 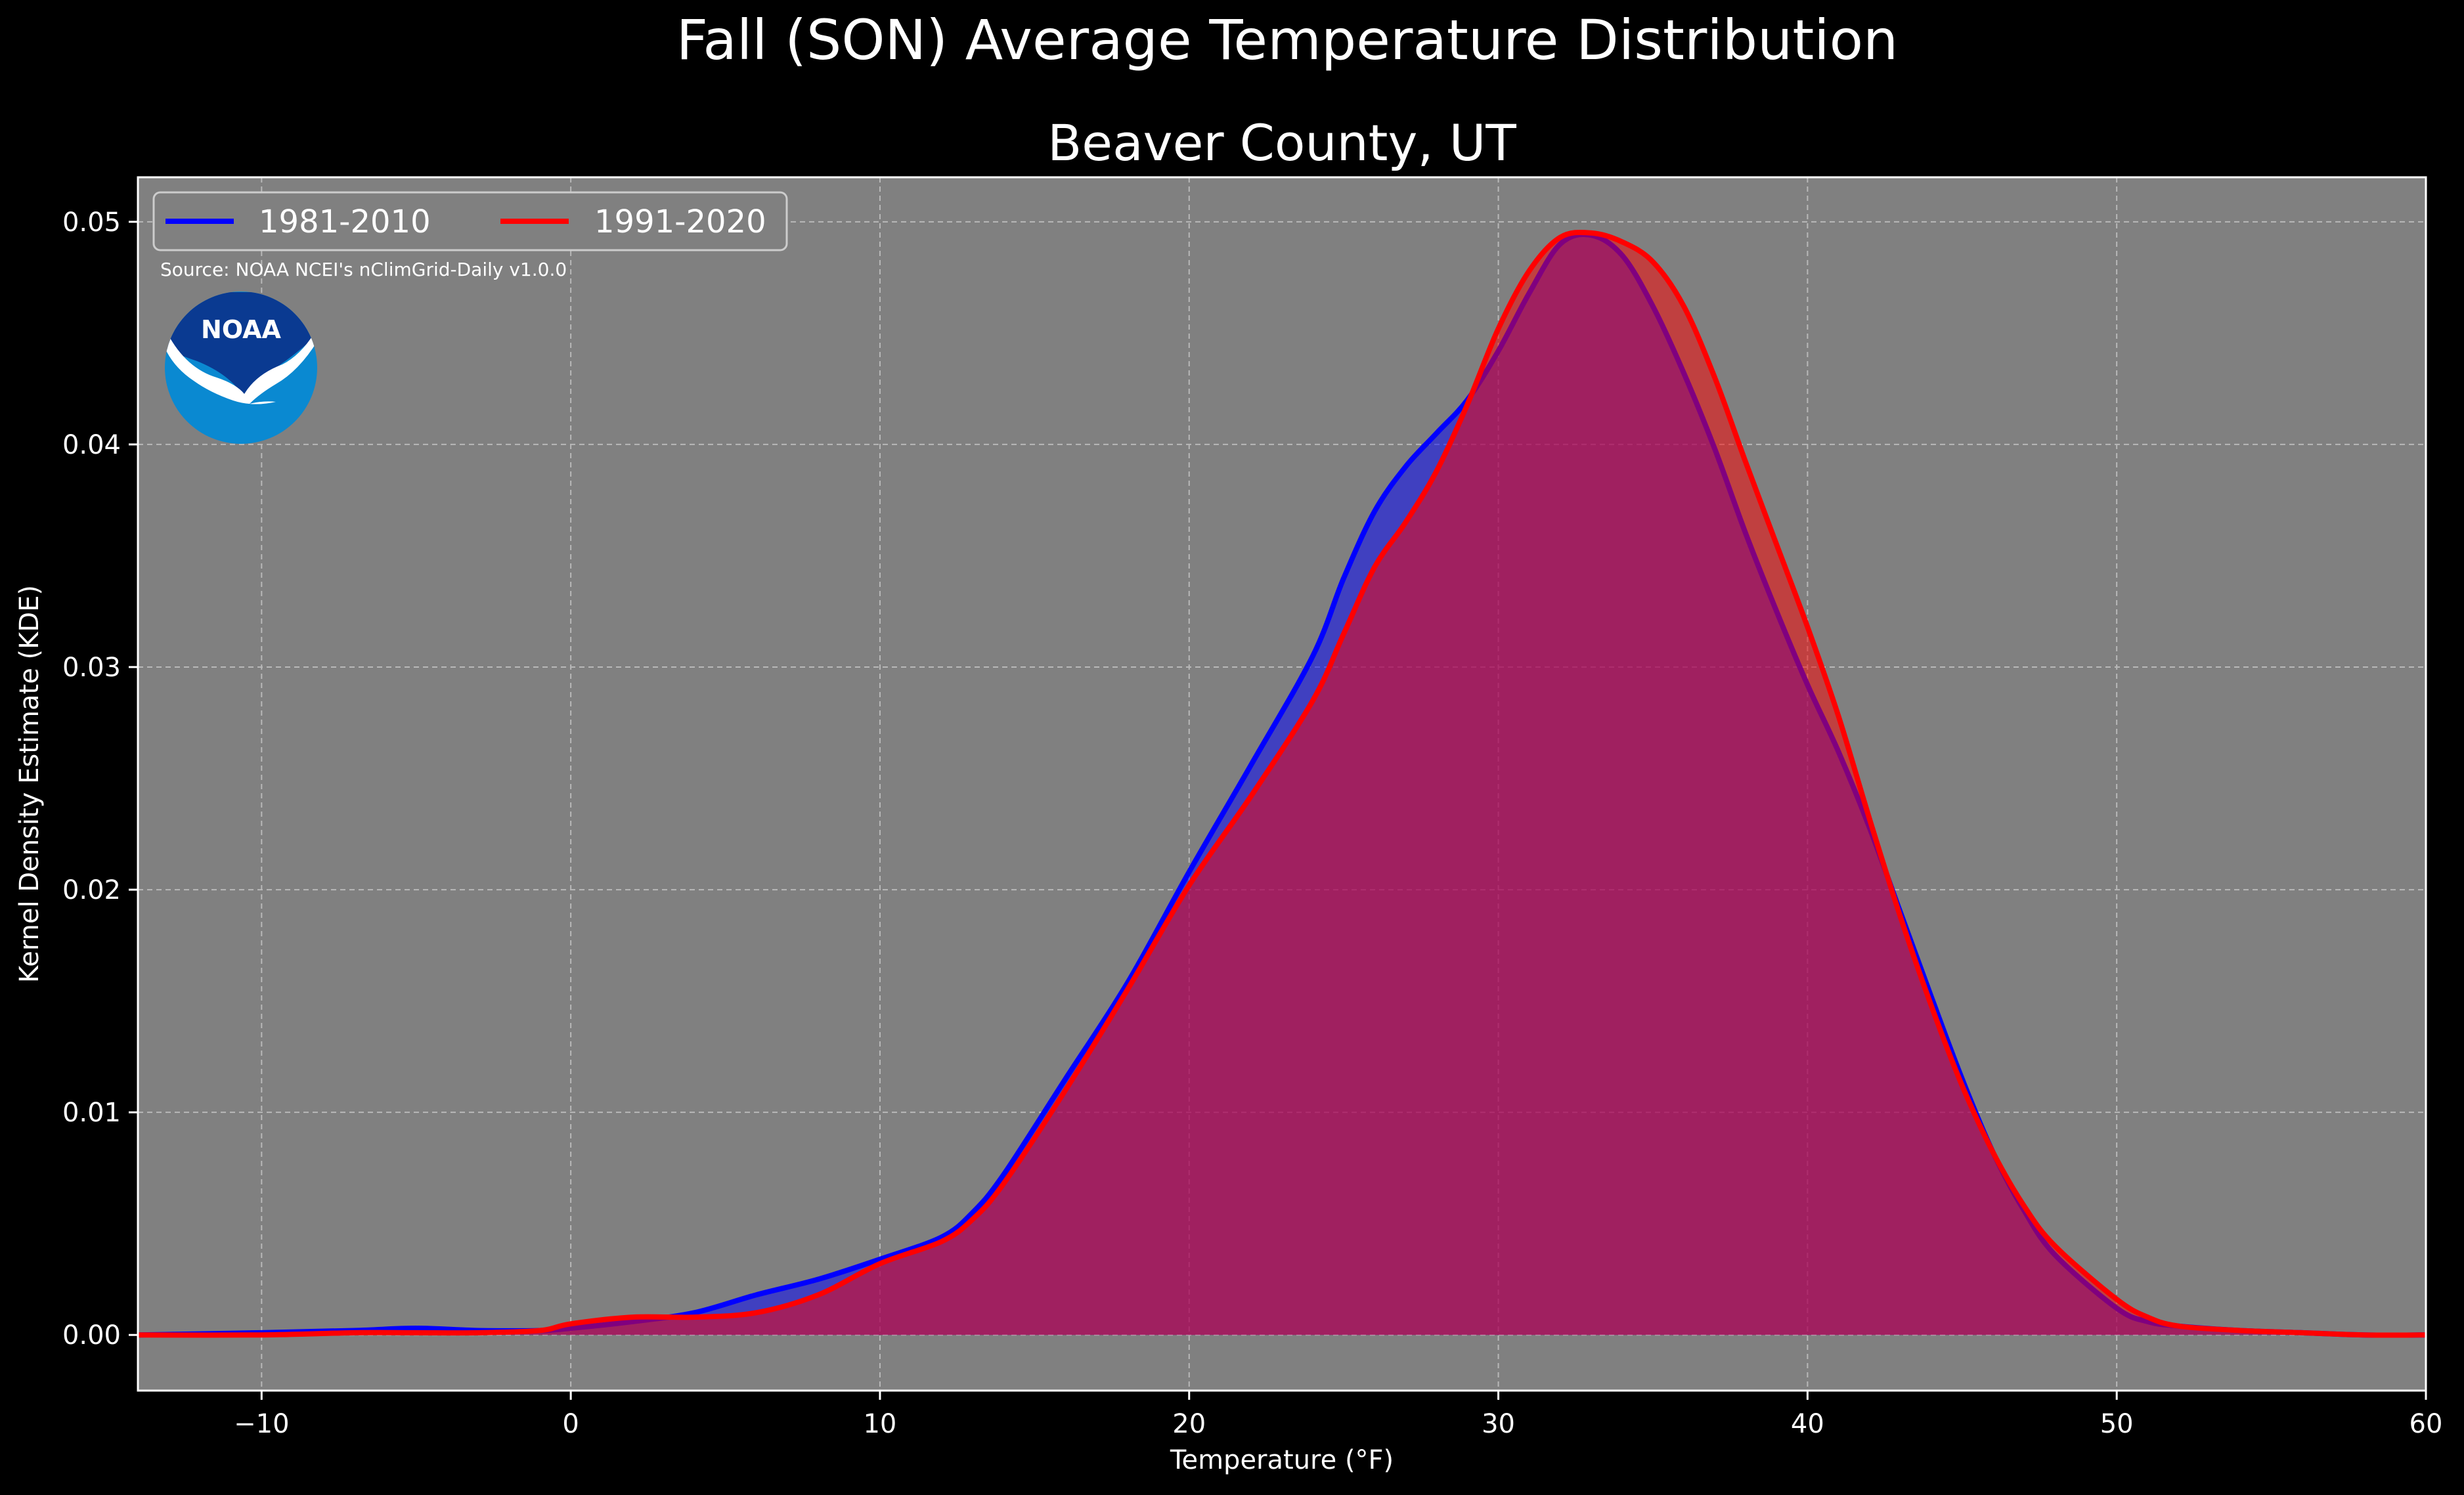 I want to click on chart-subtitle: Beaver County, UT, so click(x=1281, y=143).